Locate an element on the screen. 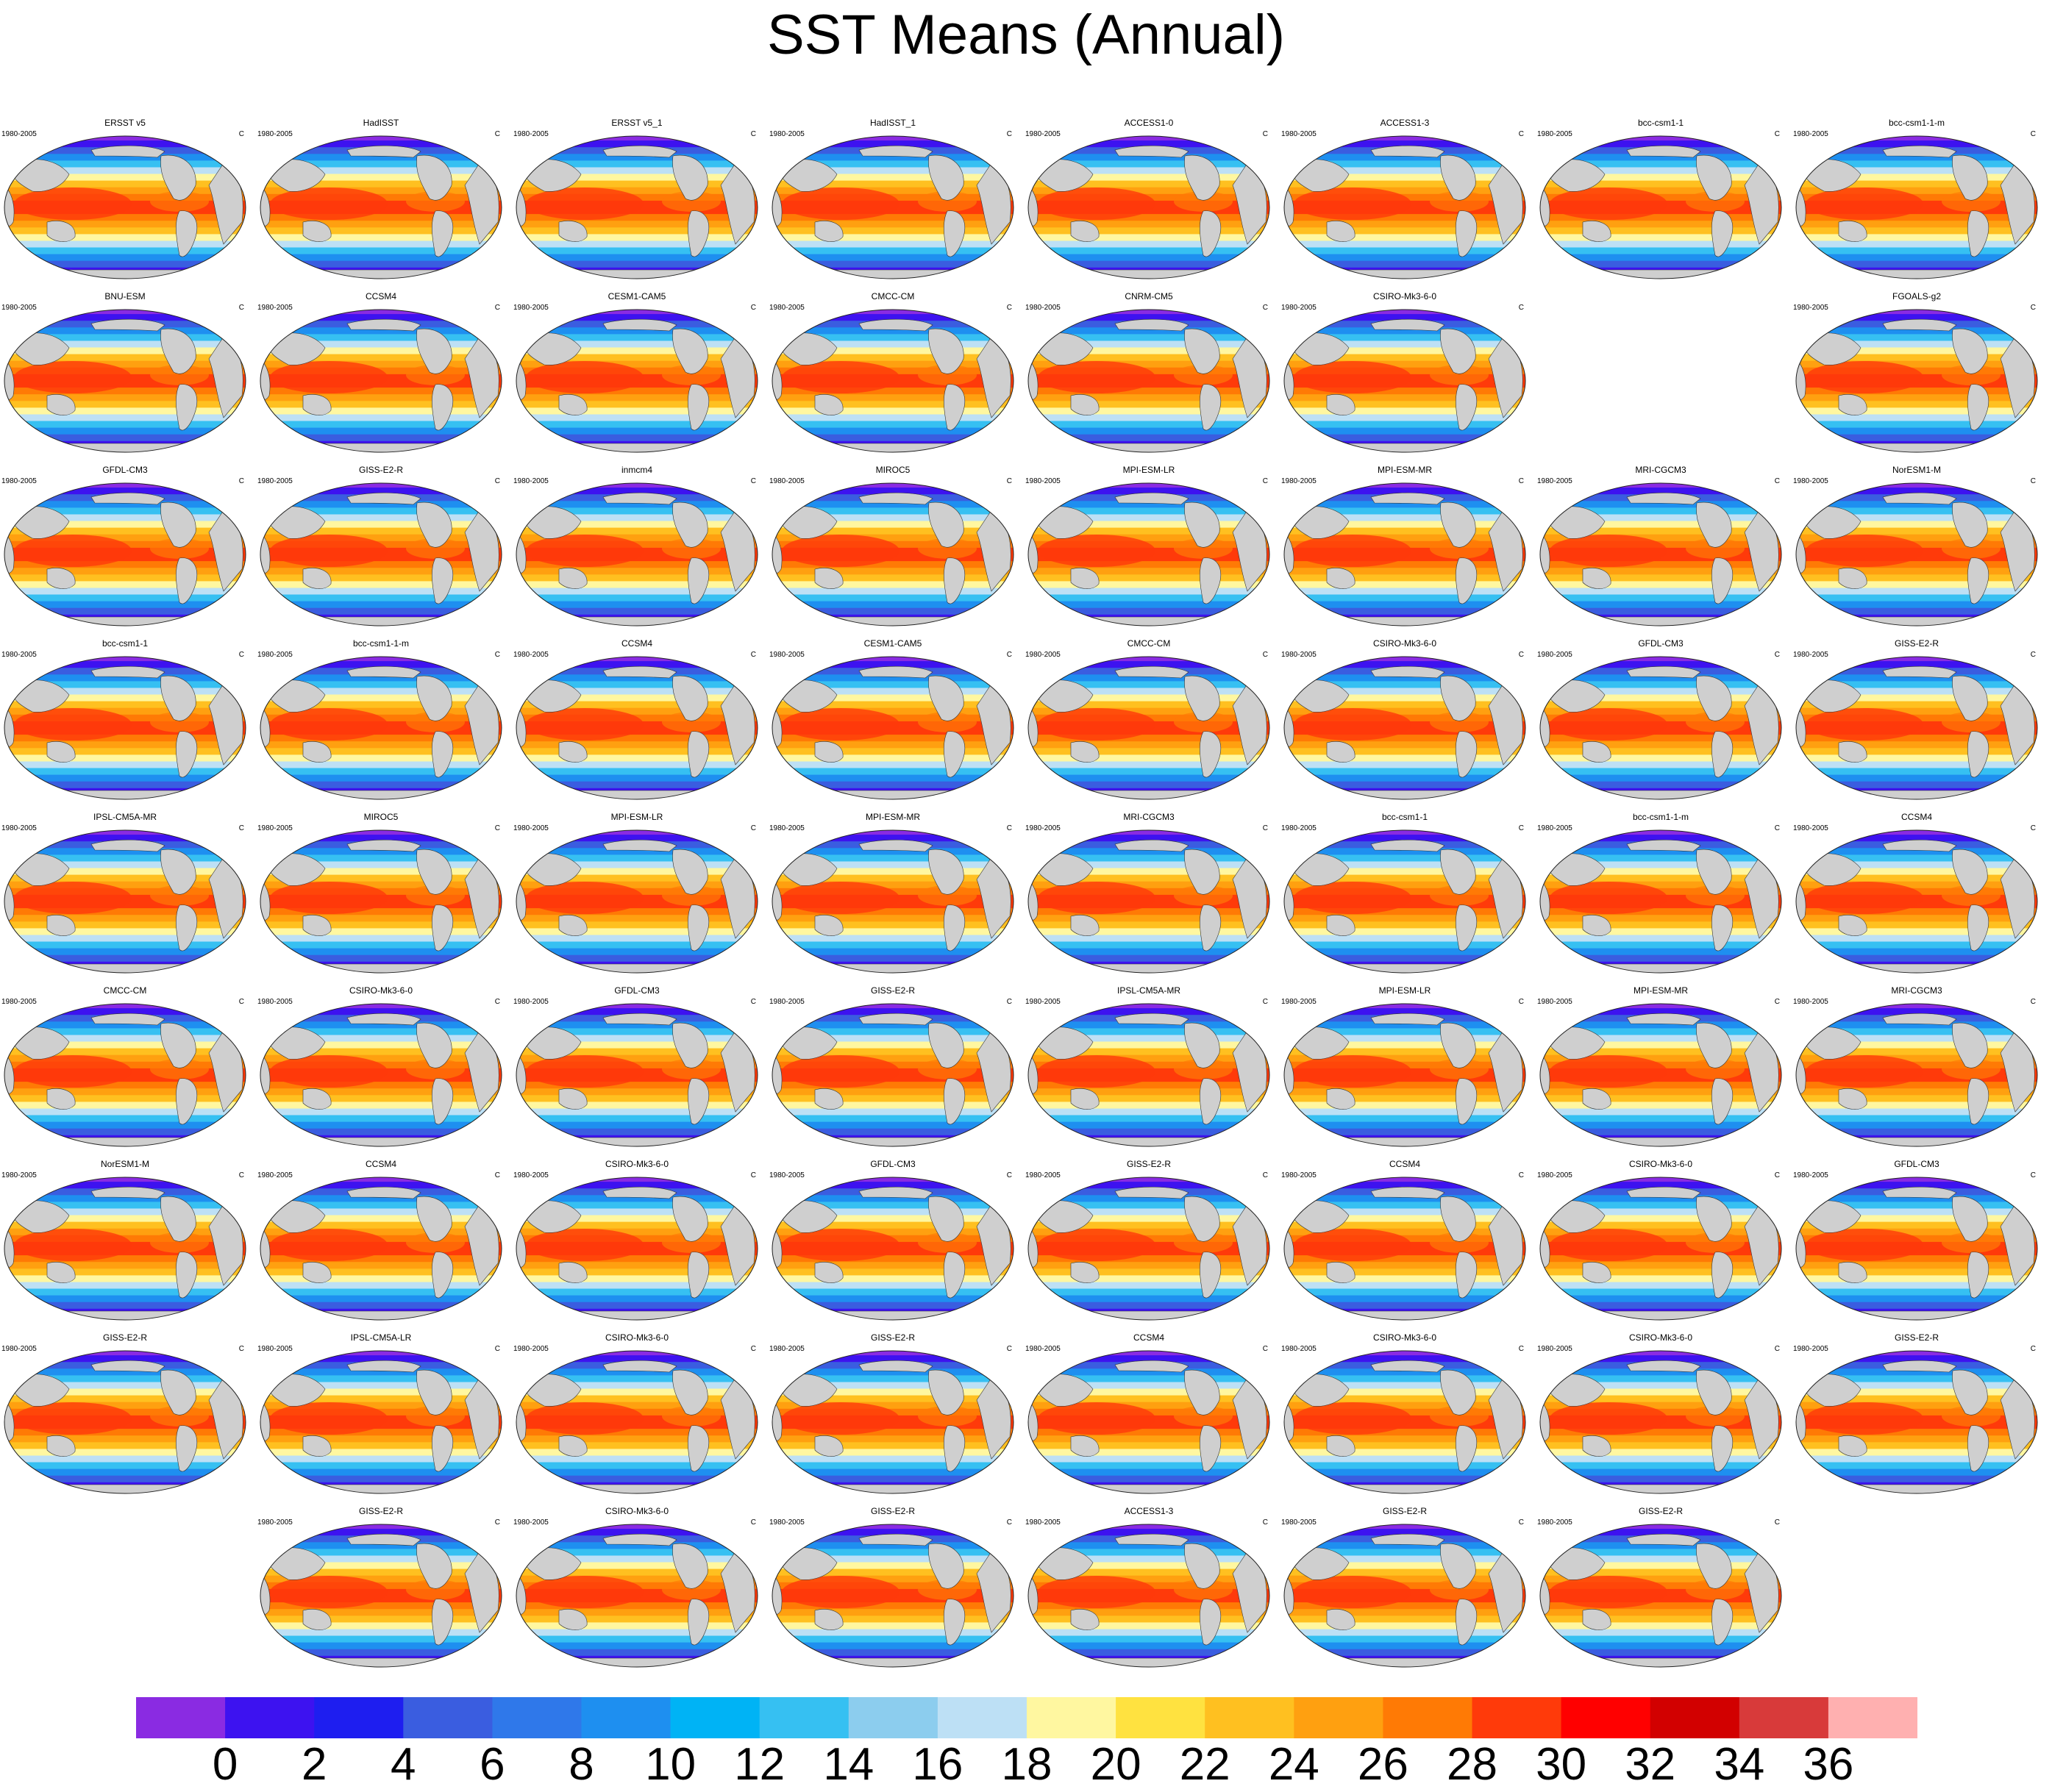 The width and height of the screenshot is (2052, 1792). map-panel: MPI-ESM-MR 1980-2005 C is located at coordinates (893, 894).